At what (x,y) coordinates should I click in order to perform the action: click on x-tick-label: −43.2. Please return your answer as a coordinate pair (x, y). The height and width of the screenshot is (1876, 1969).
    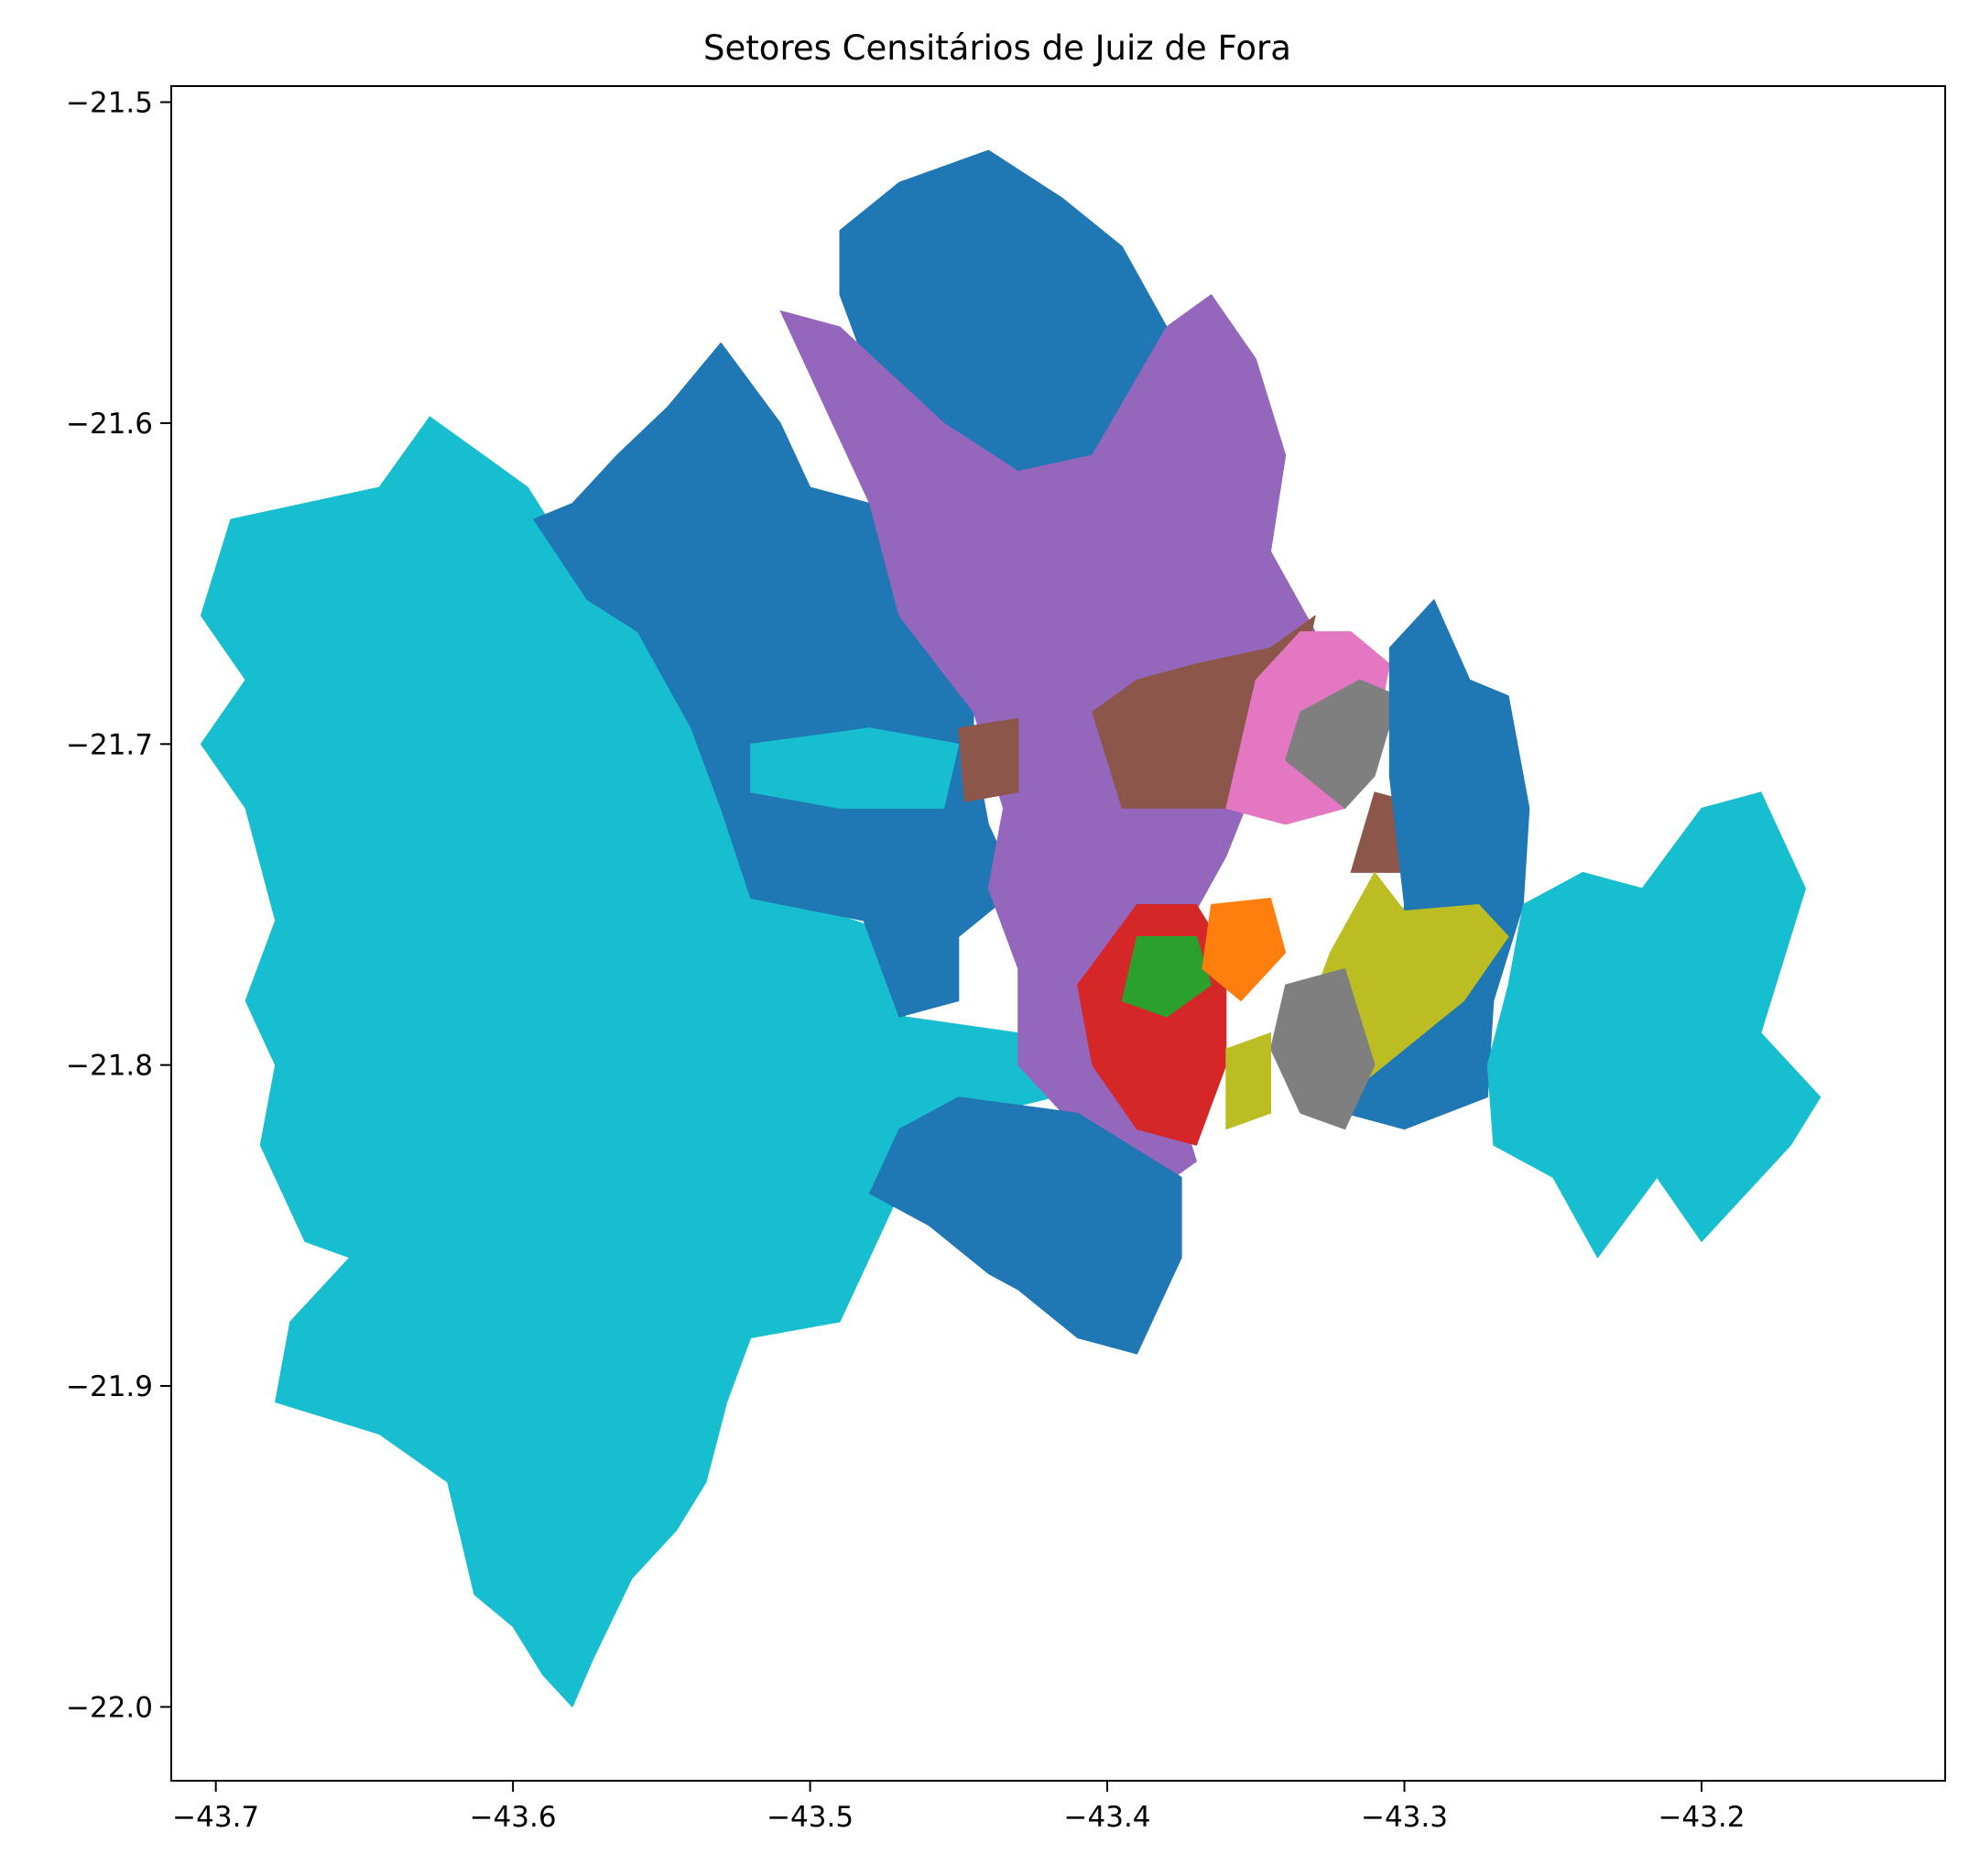
    Looking at the image, I should click on (1701, 1817).